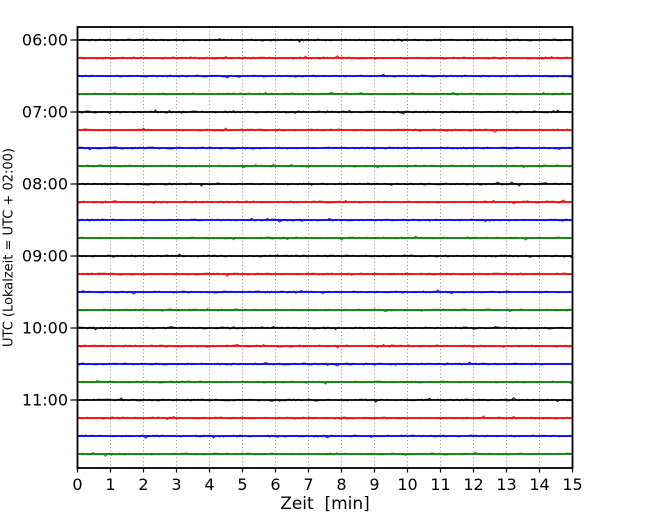 This screenshot has width=650, height=520. What do you see at coordinates (110, 484) in the screenshot?
I see `x-tick-label: 1` at bounding box center [110, 484].